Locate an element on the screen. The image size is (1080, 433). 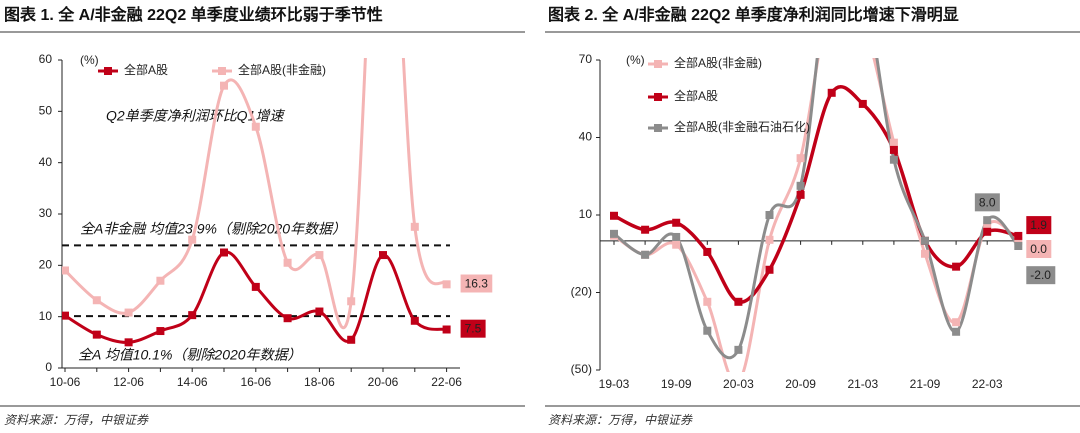
data-label: 7.5 is located at coordinates (473, 329).